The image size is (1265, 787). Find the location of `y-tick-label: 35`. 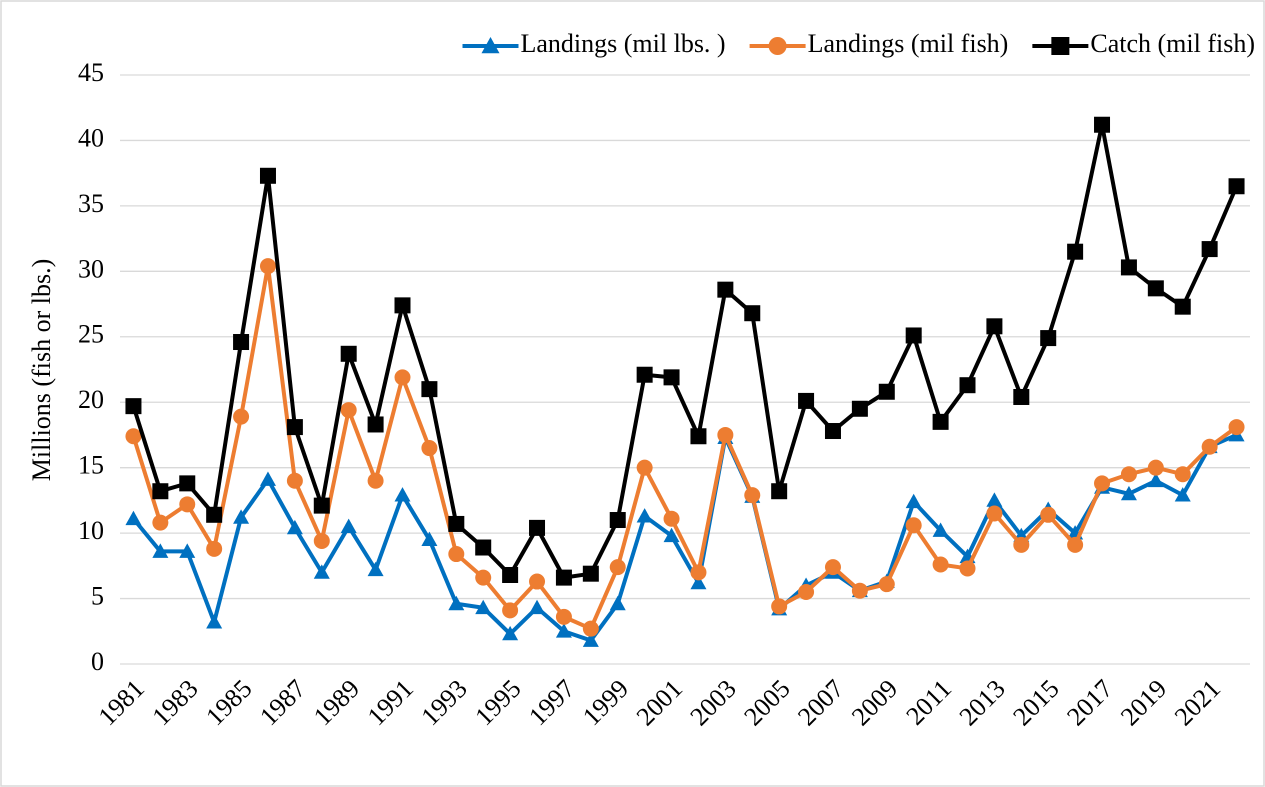

y-tick-label: 35 is located at coordinates (91, 203).